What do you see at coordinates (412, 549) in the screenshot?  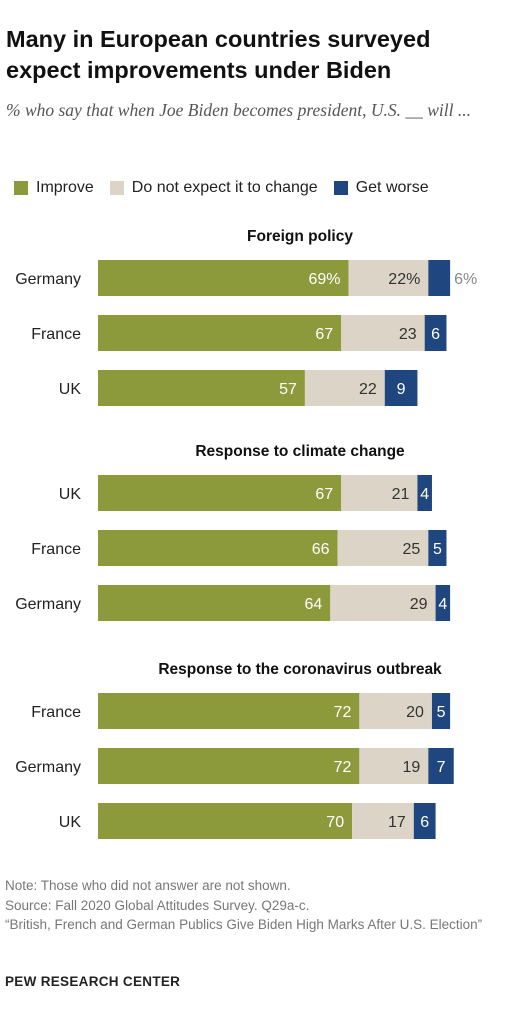 I see `data-label: 25` at bounding box center [412, 549].